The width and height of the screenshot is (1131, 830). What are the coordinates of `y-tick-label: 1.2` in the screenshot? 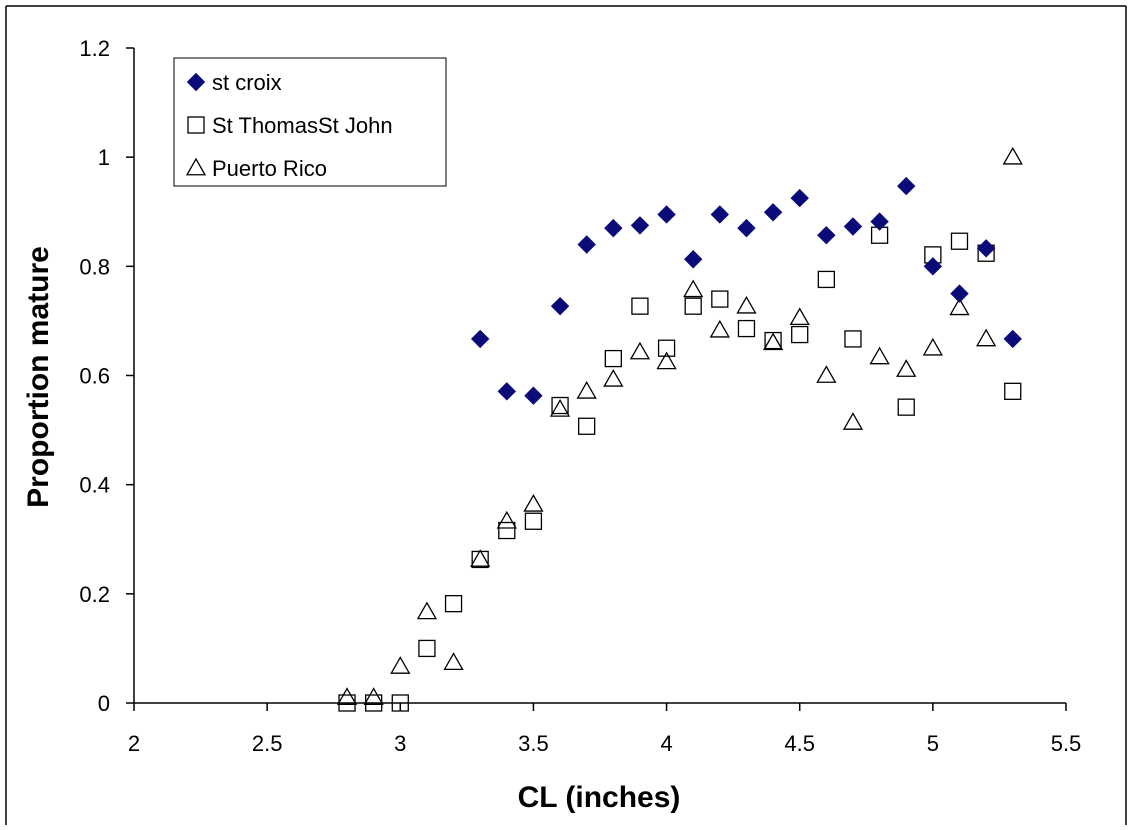 It's located at (94, 48).